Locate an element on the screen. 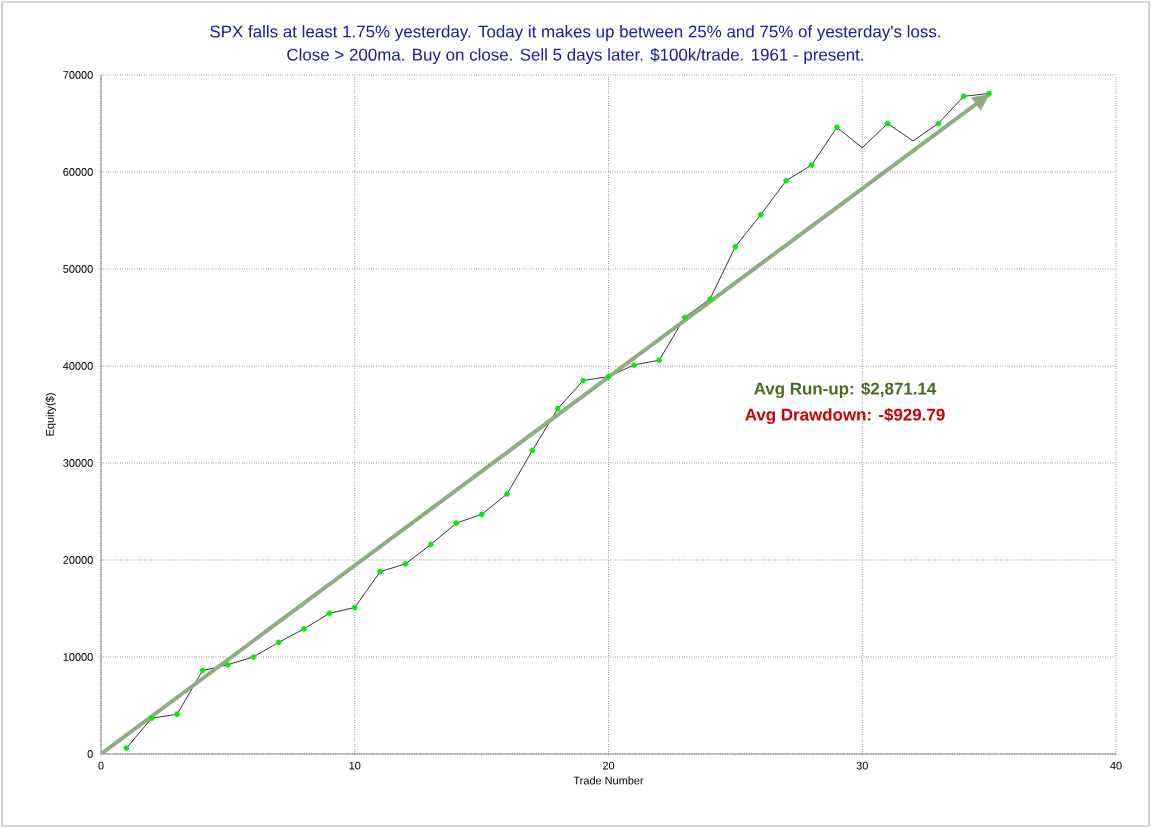 The height and width of the screenshot is (828, 1151). y-tick-label: 0 is located at coordinates (90, 754).